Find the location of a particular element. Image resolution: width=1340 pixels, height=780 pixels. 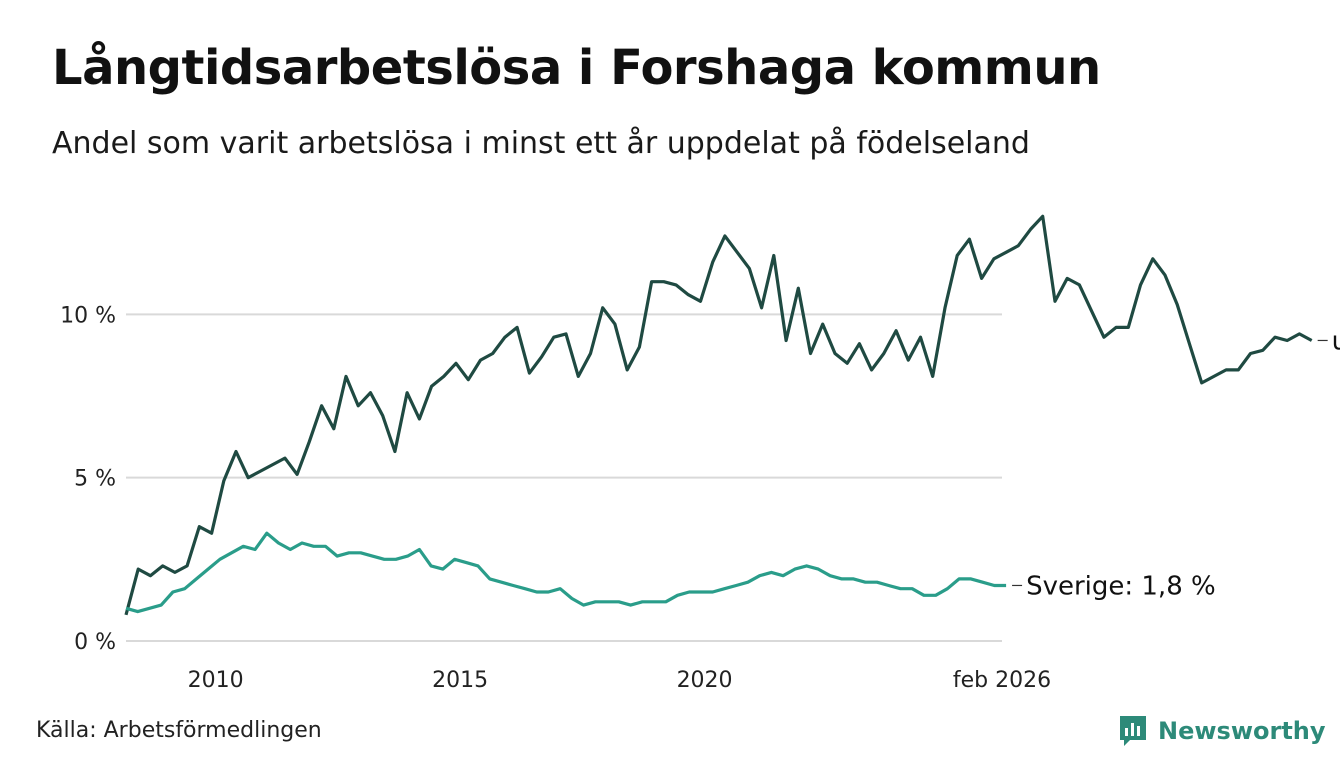

series-label-sverige: Sverige: 1,8 % is located at coordinates (1121, 586).